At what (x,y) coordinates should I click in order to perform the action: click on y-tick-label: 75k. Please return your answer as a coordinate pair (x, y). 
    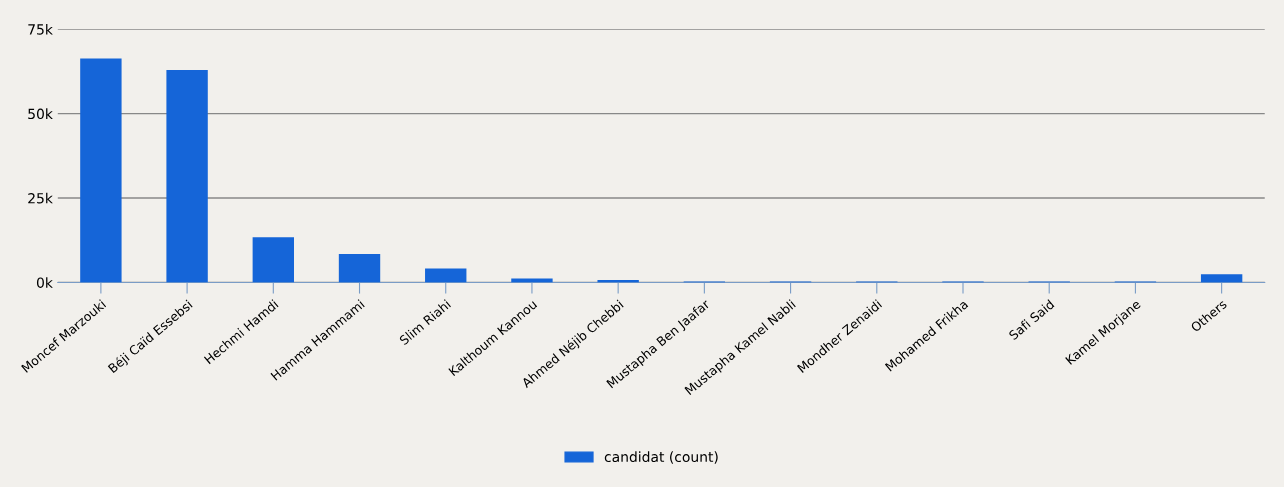
    Looking at the image, I should click on (40, 29).